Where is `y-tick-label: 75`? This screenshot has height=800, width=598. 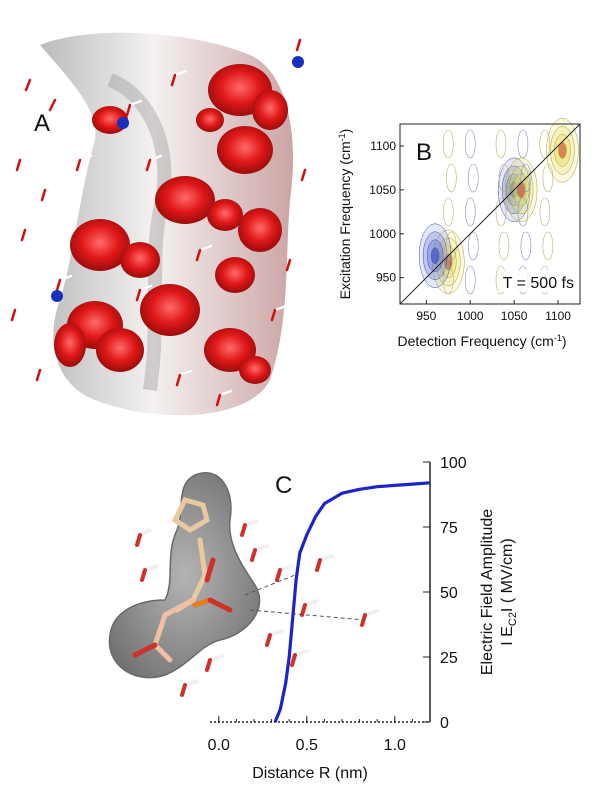
y-tick-label: 75 is located at coordinates (449, 528).